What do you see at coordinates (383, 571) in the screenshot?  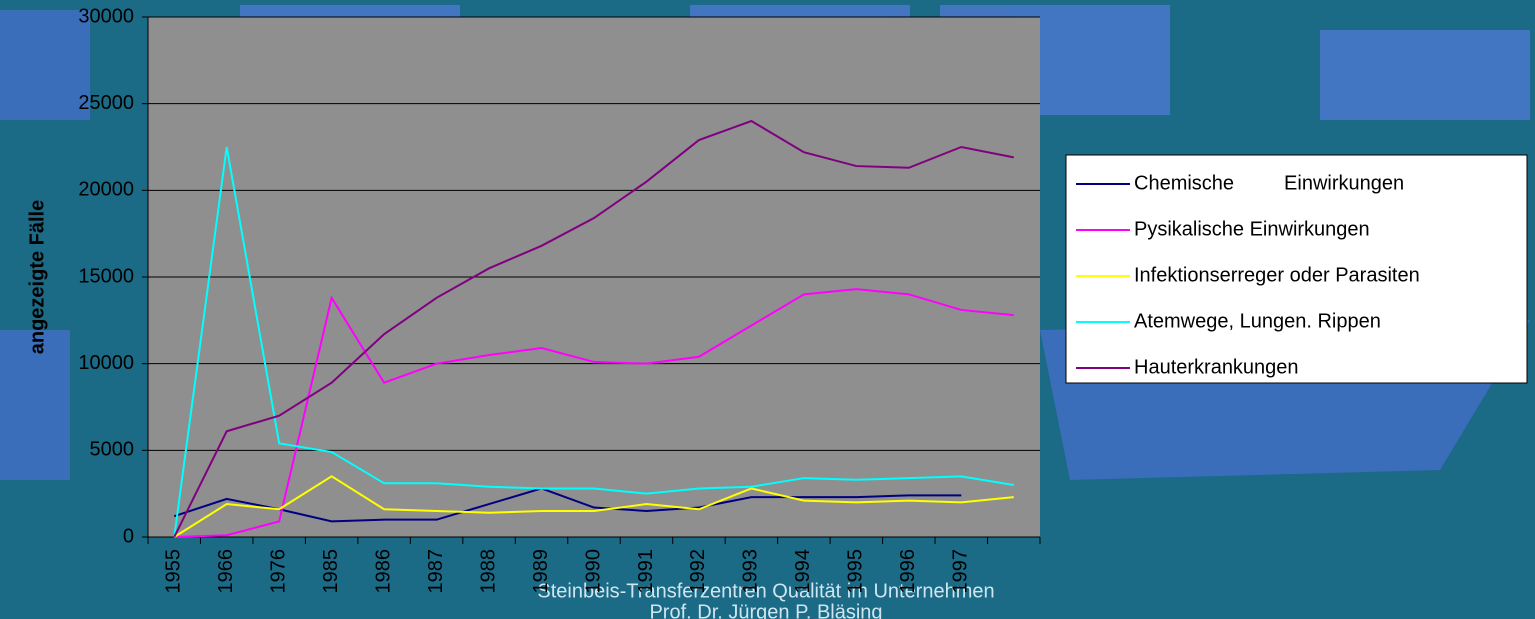 I see `x-tick-label: 1986` at bounding box center [383, 571].